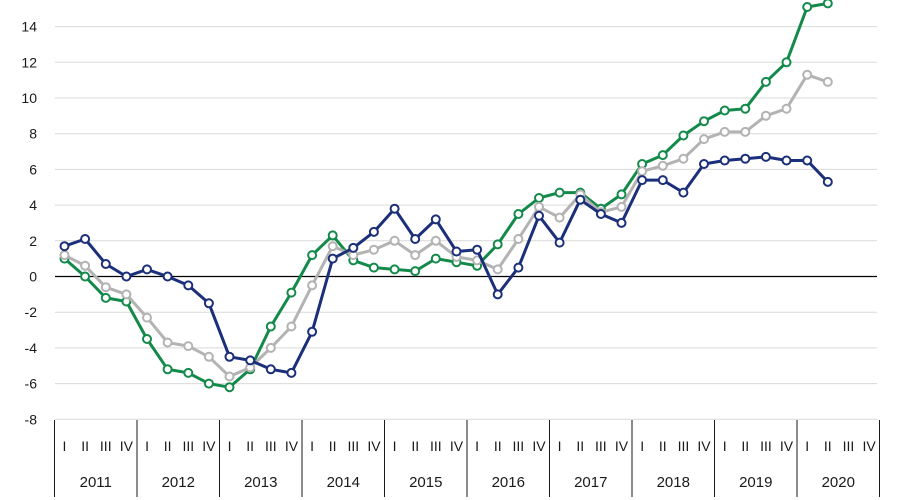  I want to click on y-tick-label: -8, so click(31, 419).